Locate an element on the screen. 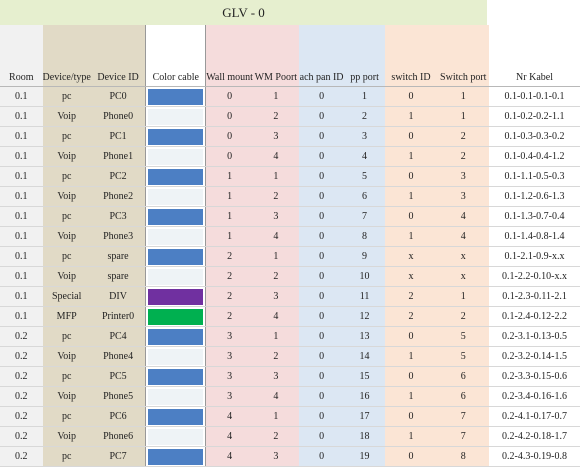 Image resolution: width=580 pixels, height=467 pixels. cell-device-id: Phone1 is located at coordinates (118, 156).